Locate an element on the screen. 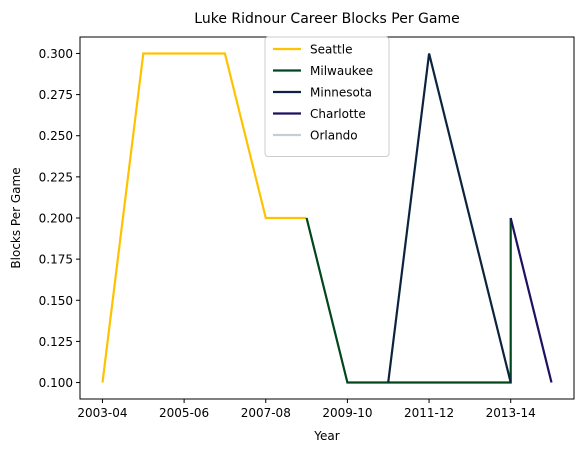 The image size is (588, 453). series-line-charlotte is located at coordinates (531, 300).